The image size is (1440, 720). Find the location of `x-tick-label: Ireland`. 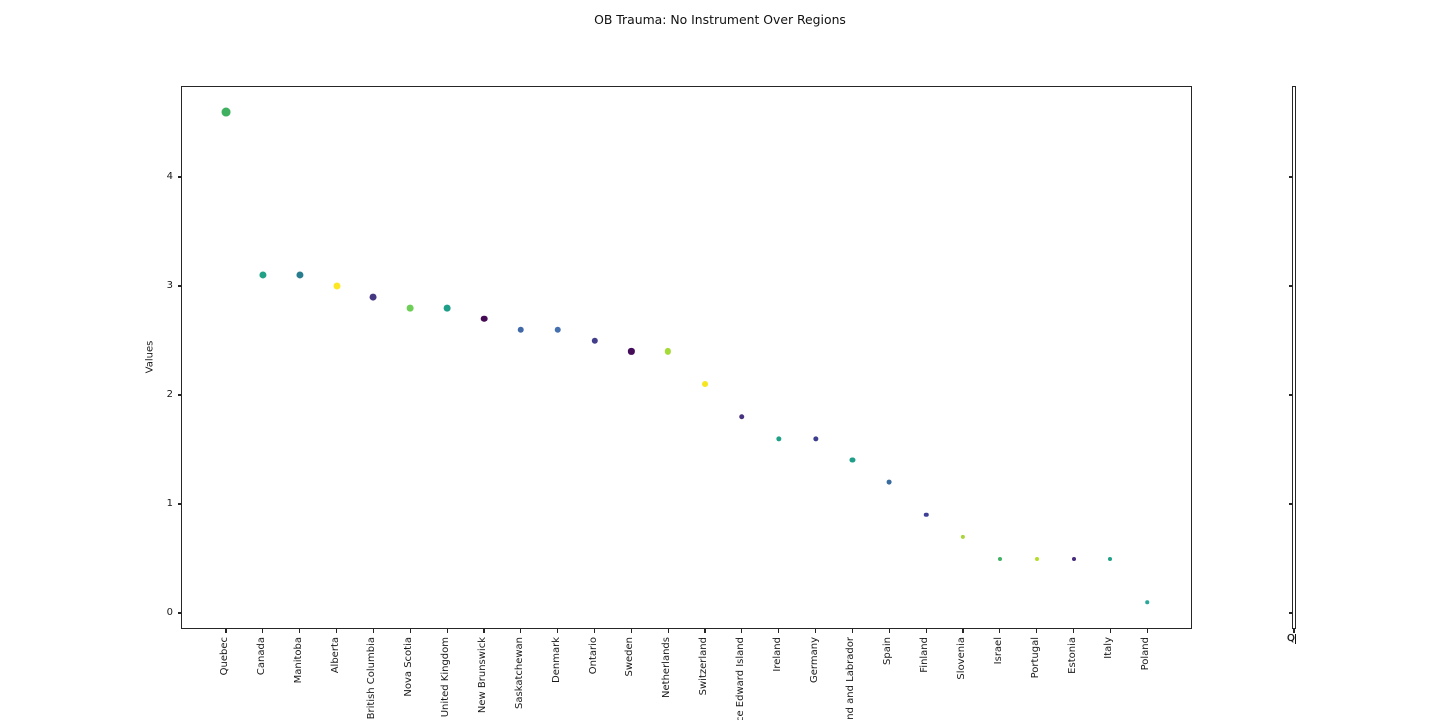

x-tick-label: Ireland is located at coordinates (777, 654).